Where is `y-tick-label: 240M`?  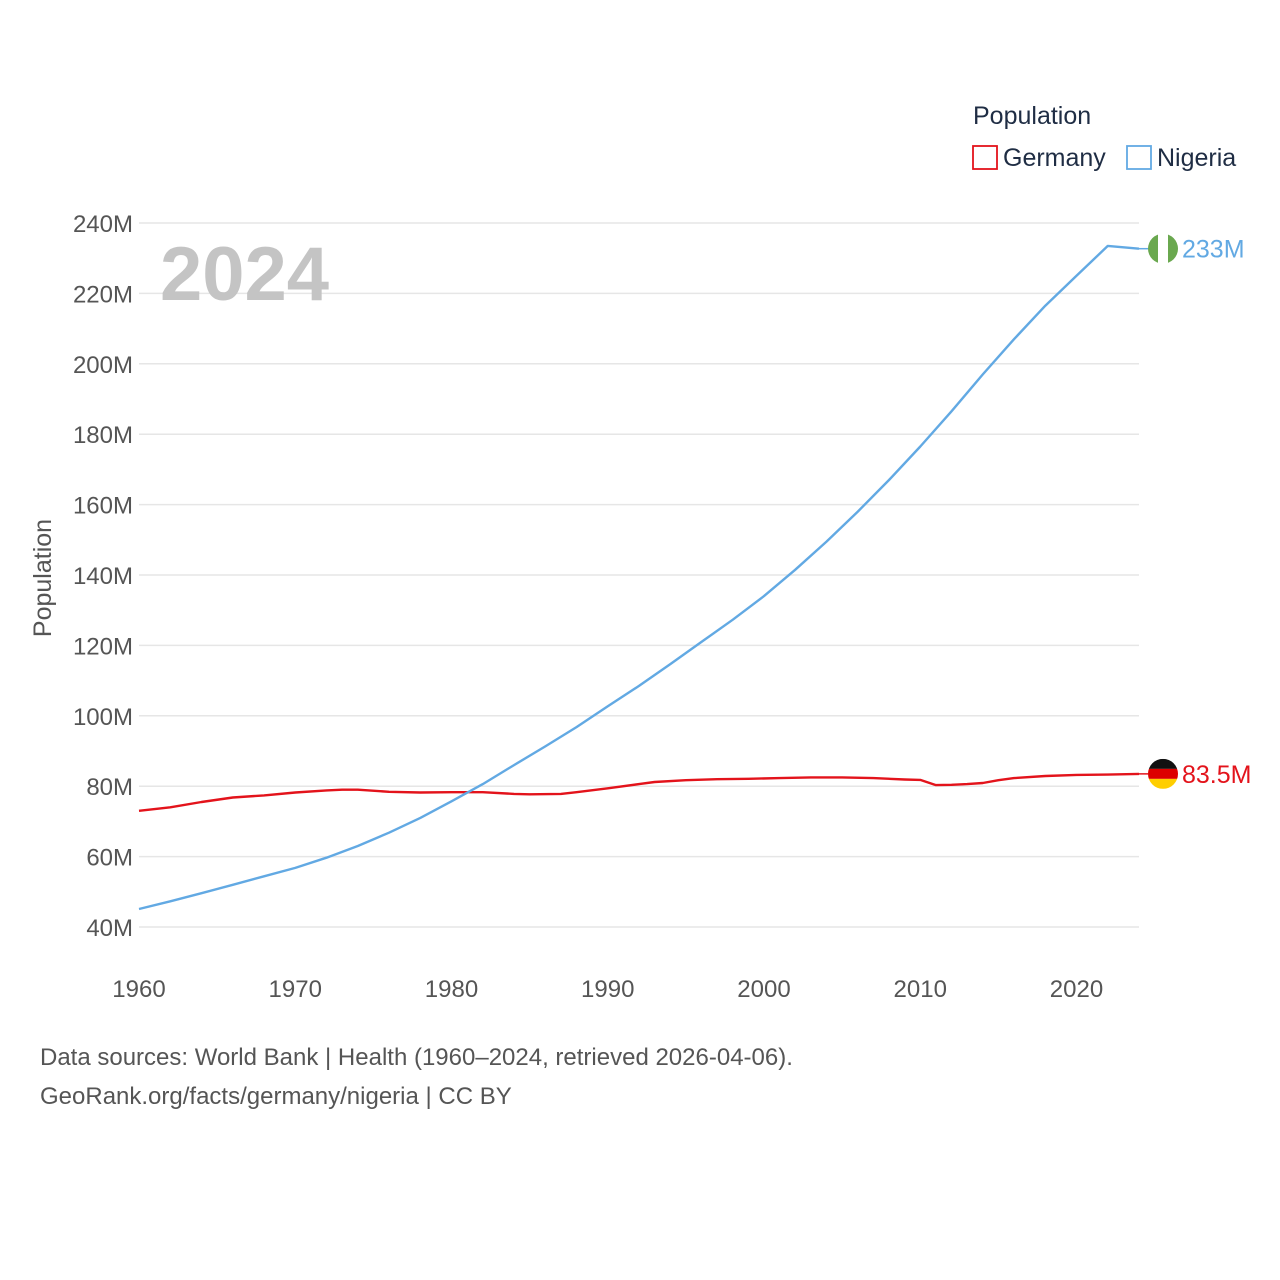 y-tick-label: 240M is located at coordinates (103, 224).